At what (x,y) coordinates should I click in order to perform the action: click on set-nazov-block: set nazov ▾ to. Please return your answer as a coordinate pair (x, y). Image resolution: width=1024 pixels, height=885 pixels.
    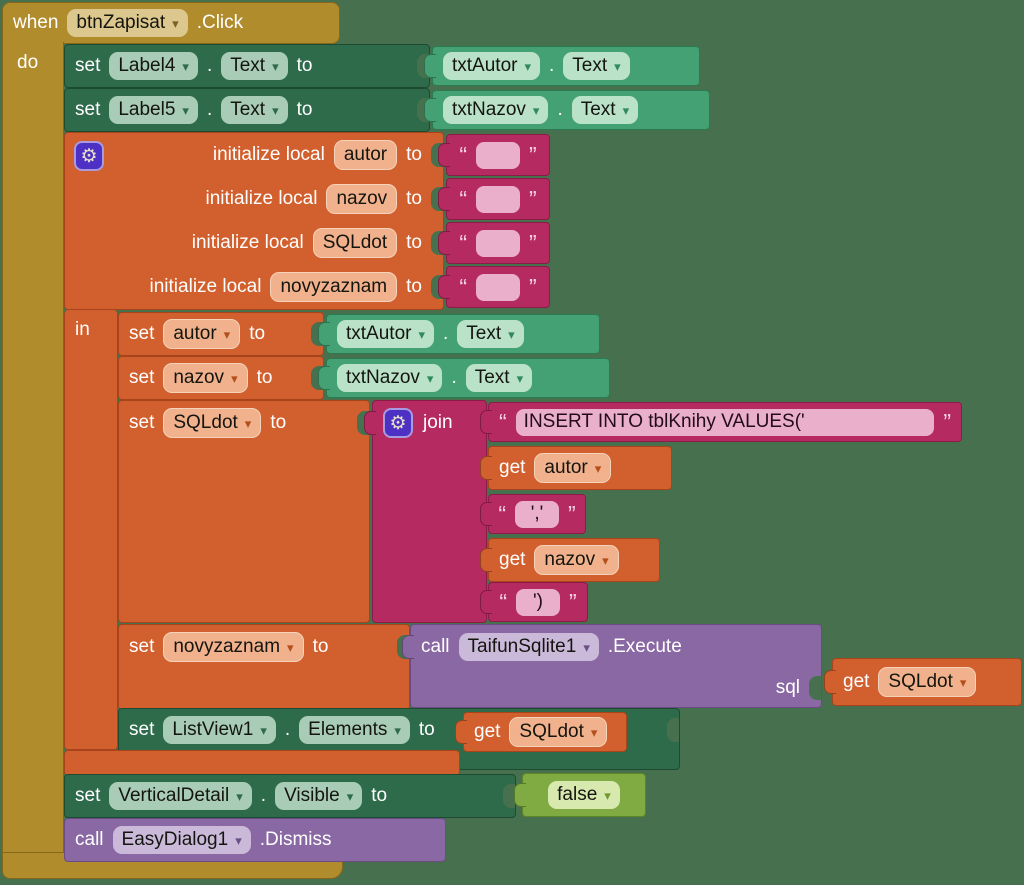
    Looking at the image, I should click on (221, 378).